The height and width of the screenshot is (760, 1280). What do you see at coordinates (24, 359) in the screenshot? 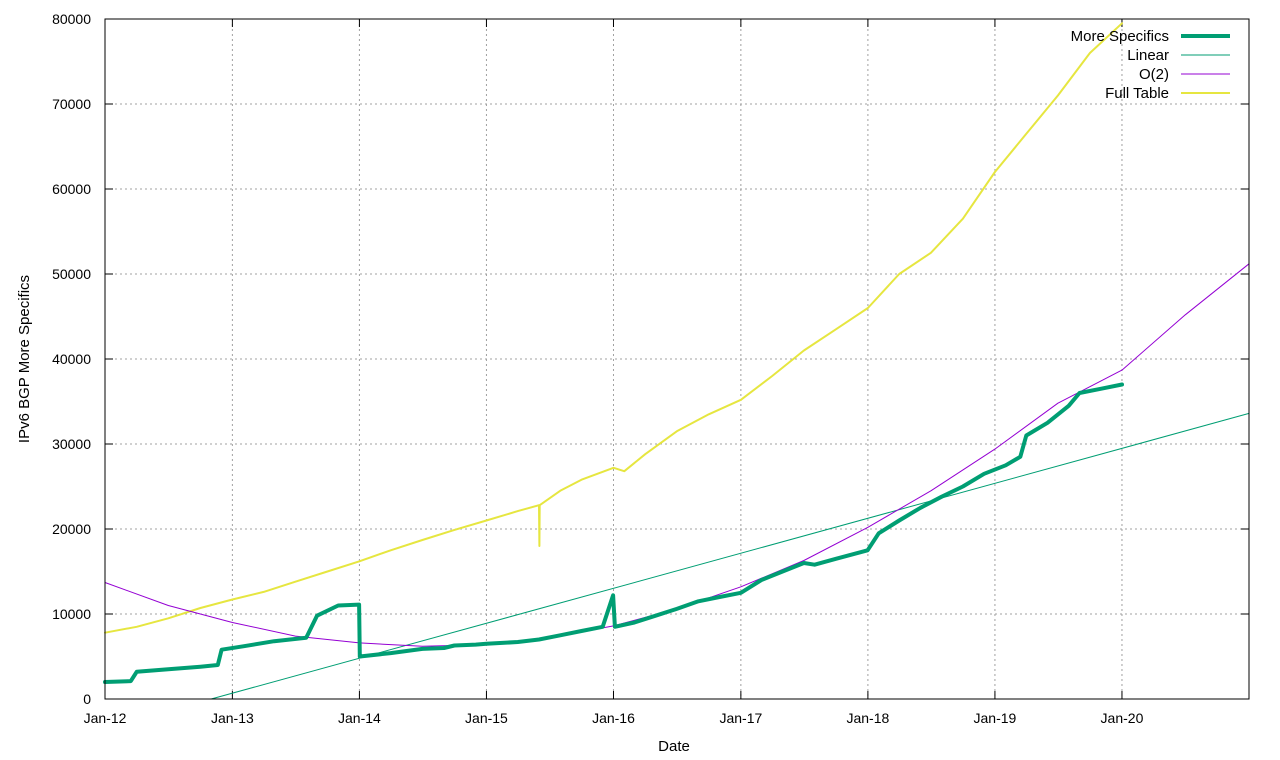
I see `y-axis-title: IPv6 BGP More Specifics` at bounding box center [24, 359].